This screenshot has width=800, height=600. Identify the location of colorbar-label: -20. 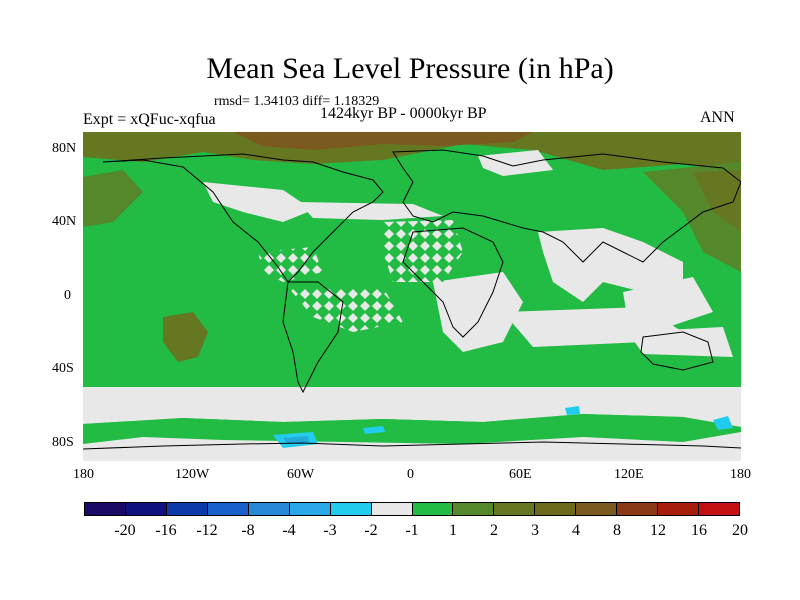
(125, 530).